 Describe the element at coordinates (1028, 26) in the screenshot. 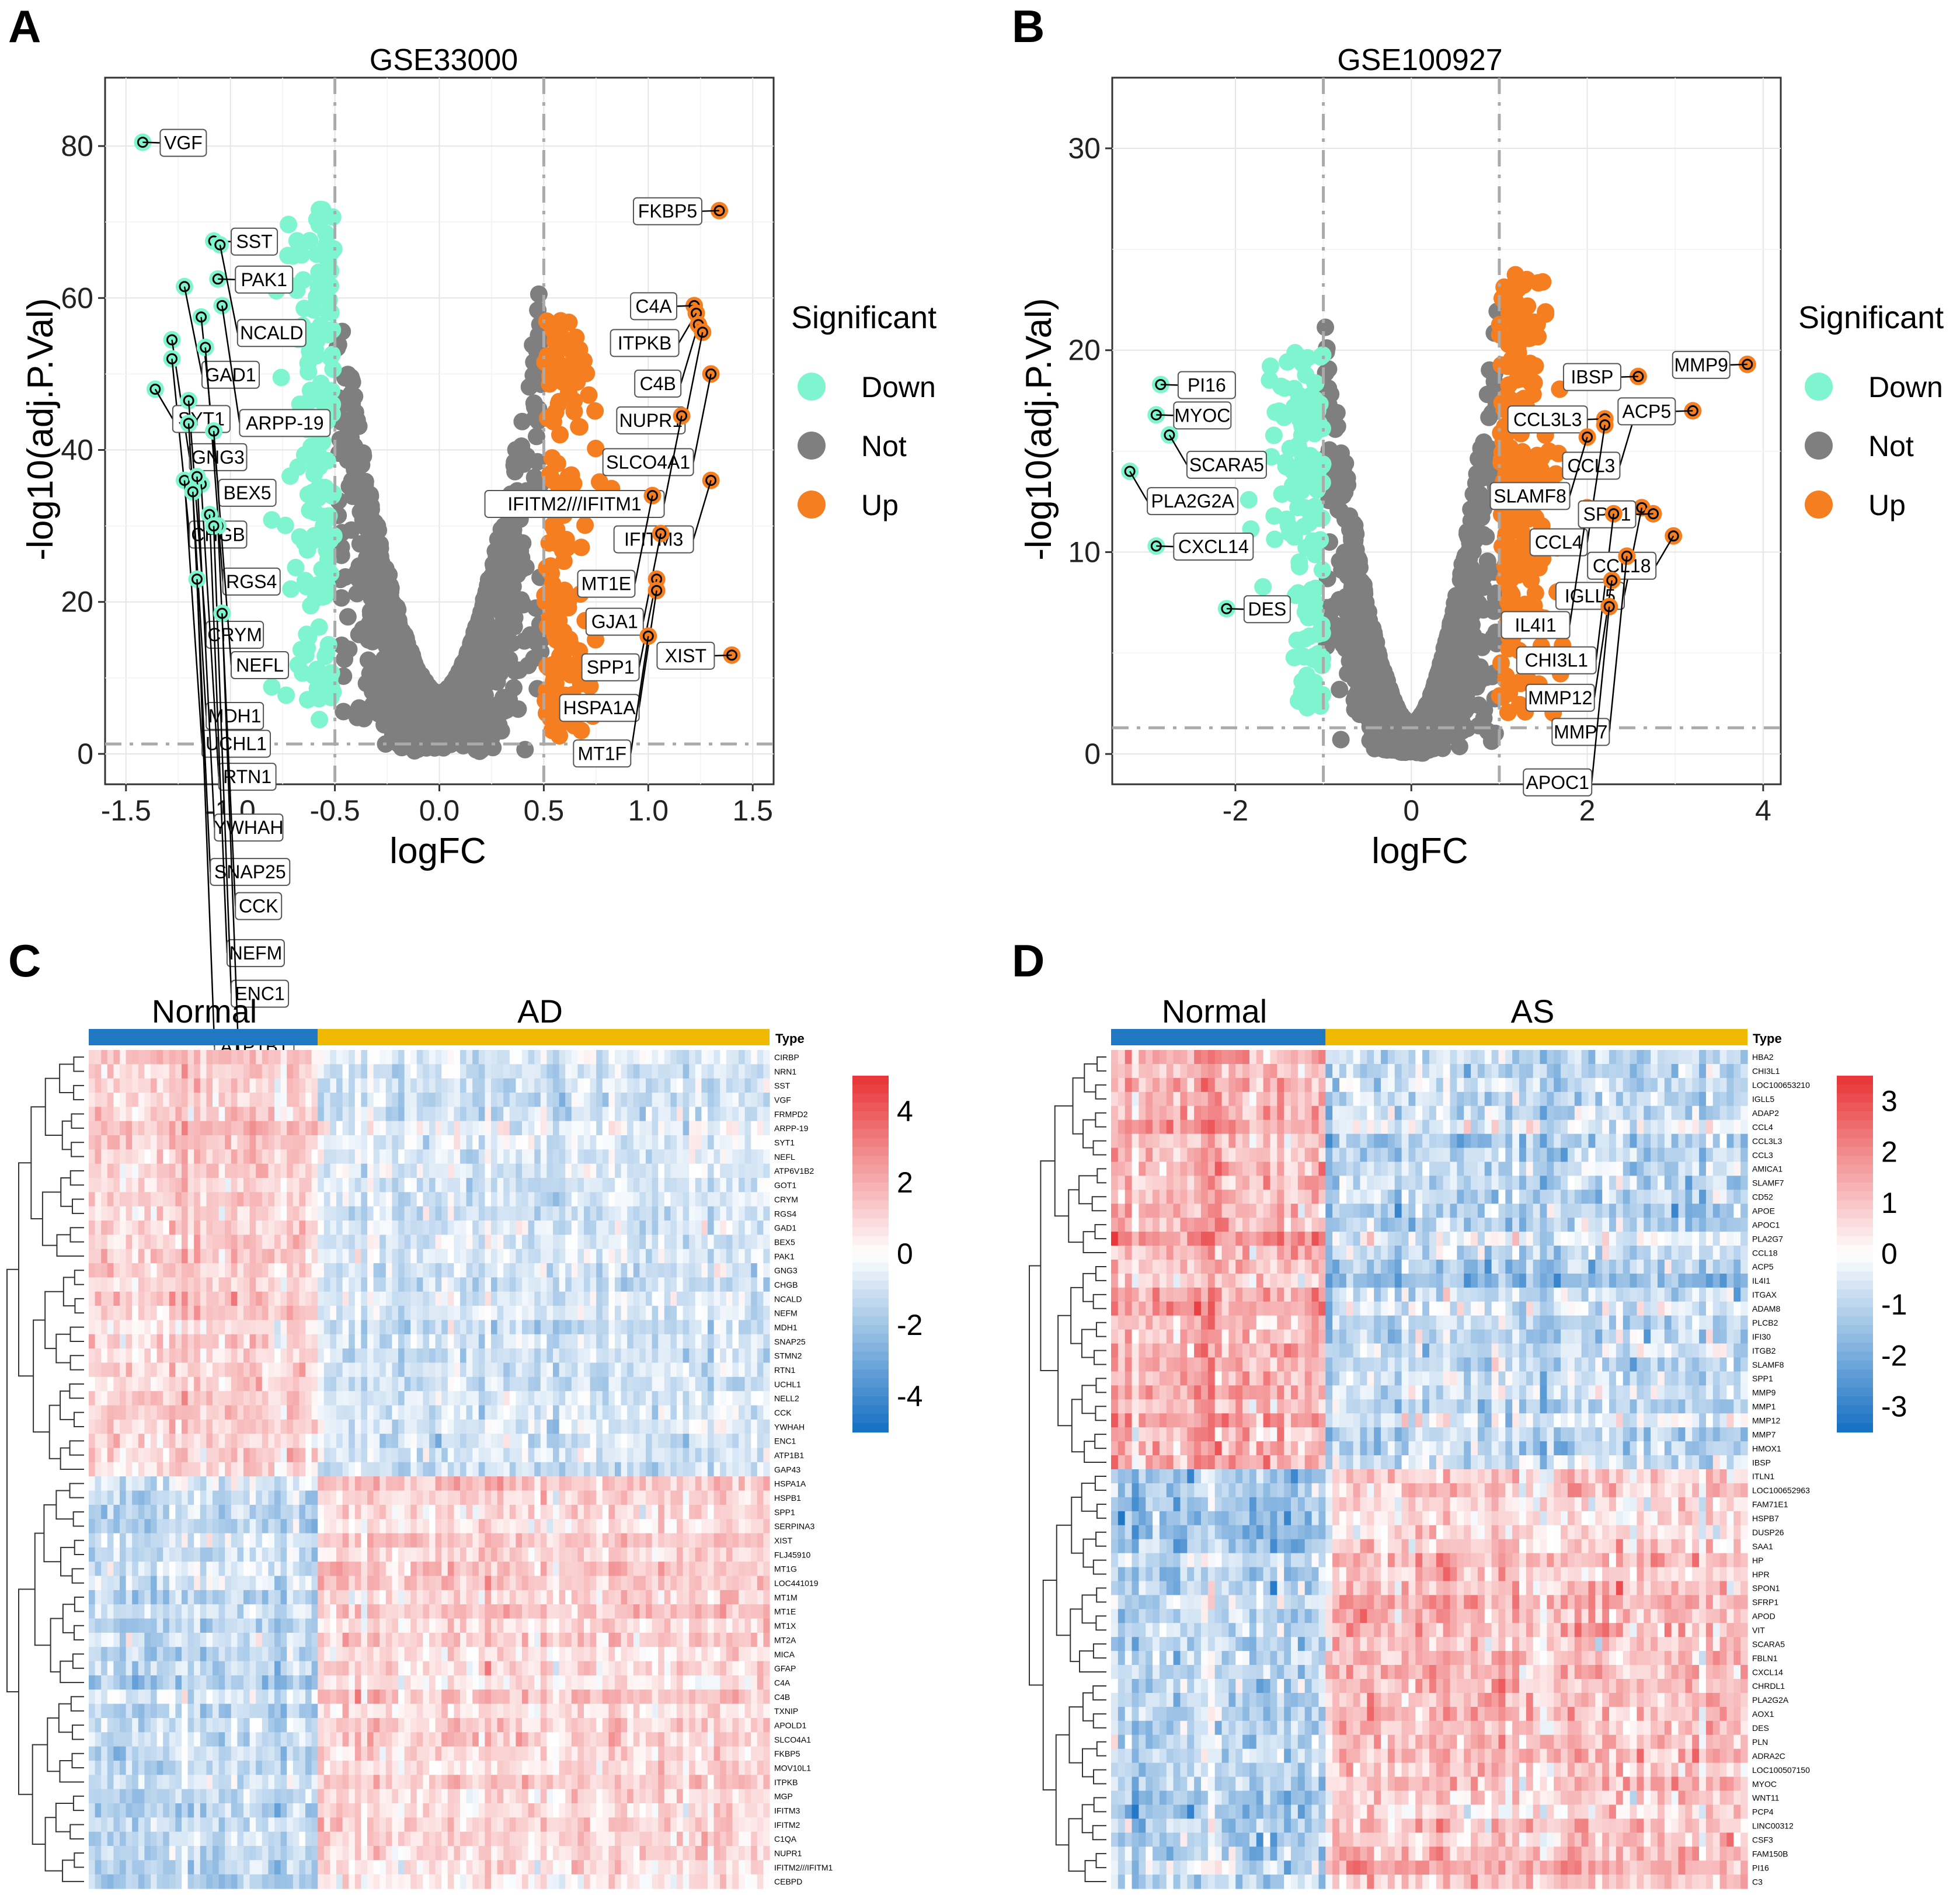

I see `panel-letter-b: B` at that location.